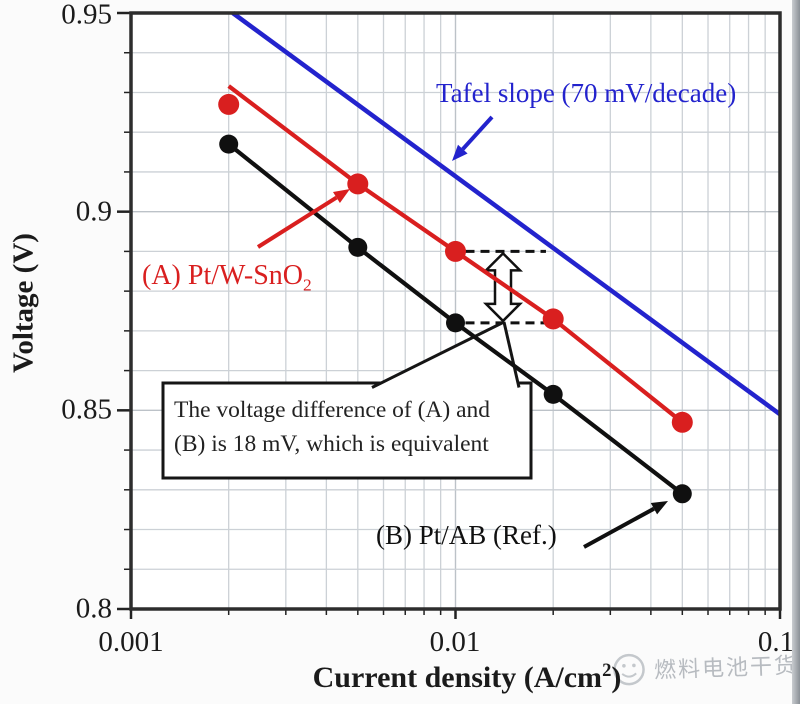 Image resolution: width=800 pixels, height=704 pixels. What do you see at coordinates (332, 410) in the screenshot?
I see `note-line-1: The voltage difference of (A) and` at bounding box center [332, 410].